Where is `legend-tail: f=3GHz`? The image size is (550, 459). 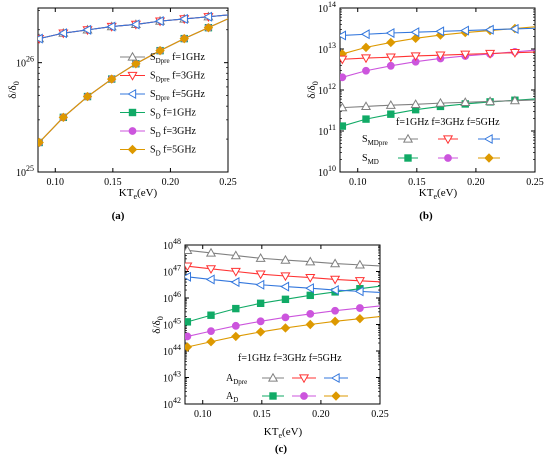 legend-tail: f=3GHz is located at coordinates (179, 131).